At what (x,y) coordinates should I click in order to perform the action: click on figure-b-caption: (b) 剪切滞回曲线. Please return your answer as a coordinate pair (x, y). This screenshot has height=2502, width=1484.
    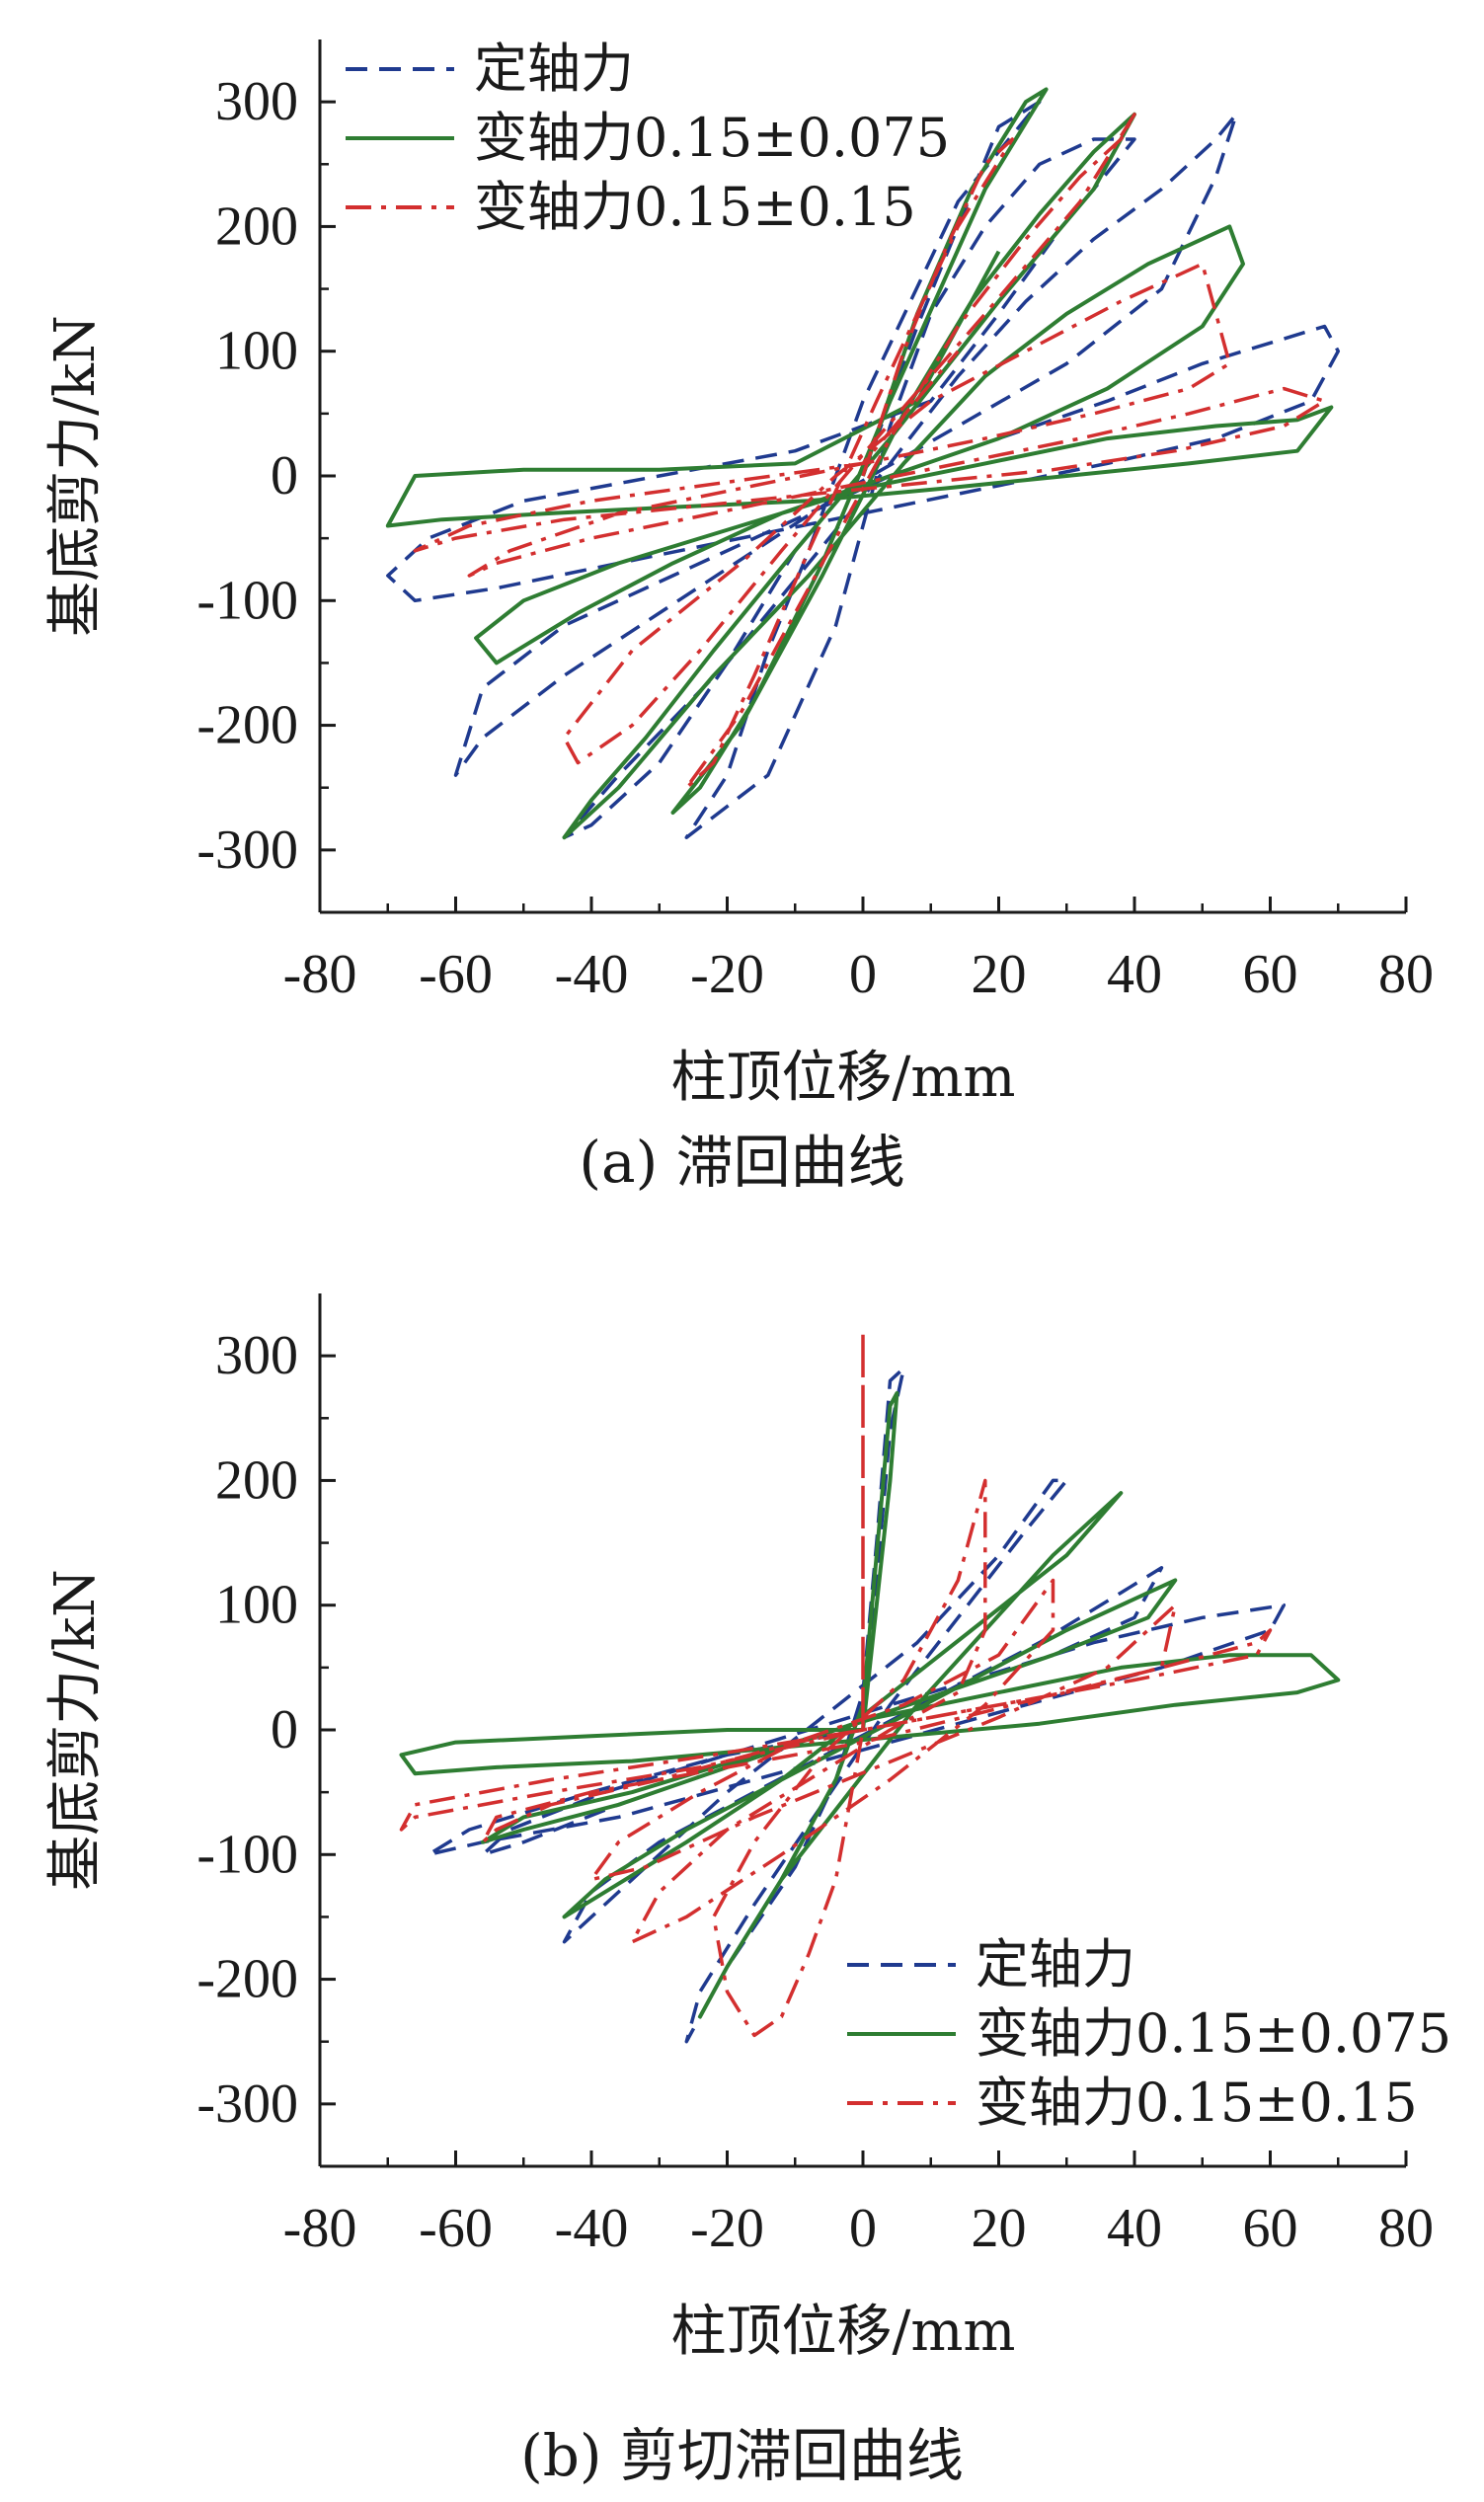
    Looking at the image, I should click on (742, 2455).